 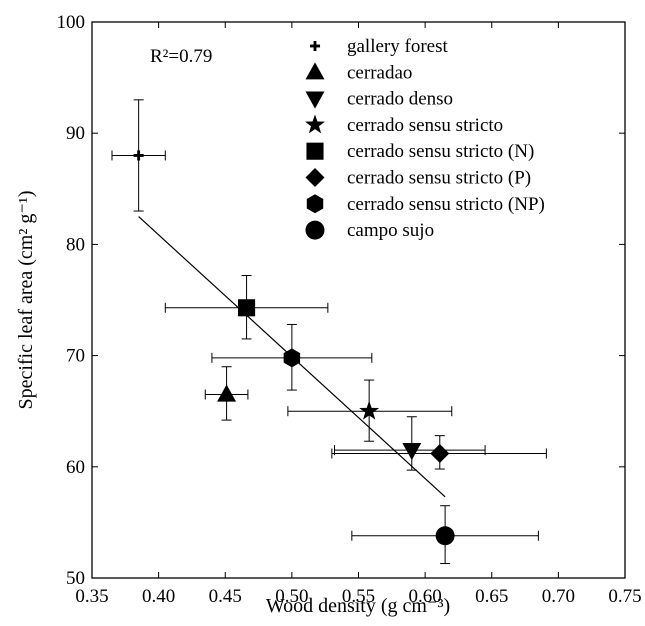 I want to click on legend-item: campo sujo, so click(x=369, y=230).